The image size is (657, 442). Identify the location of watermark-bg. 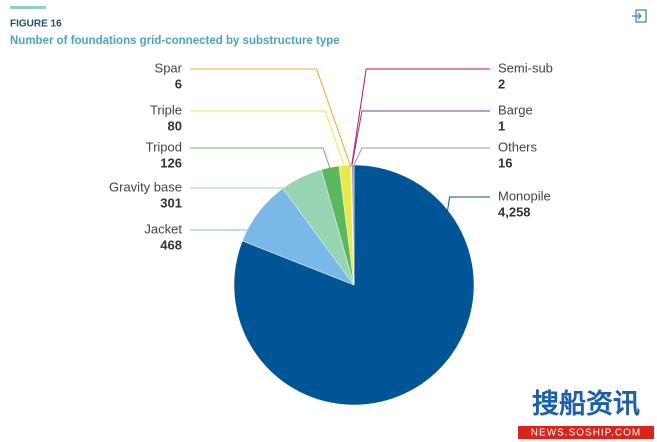
(586, 406).